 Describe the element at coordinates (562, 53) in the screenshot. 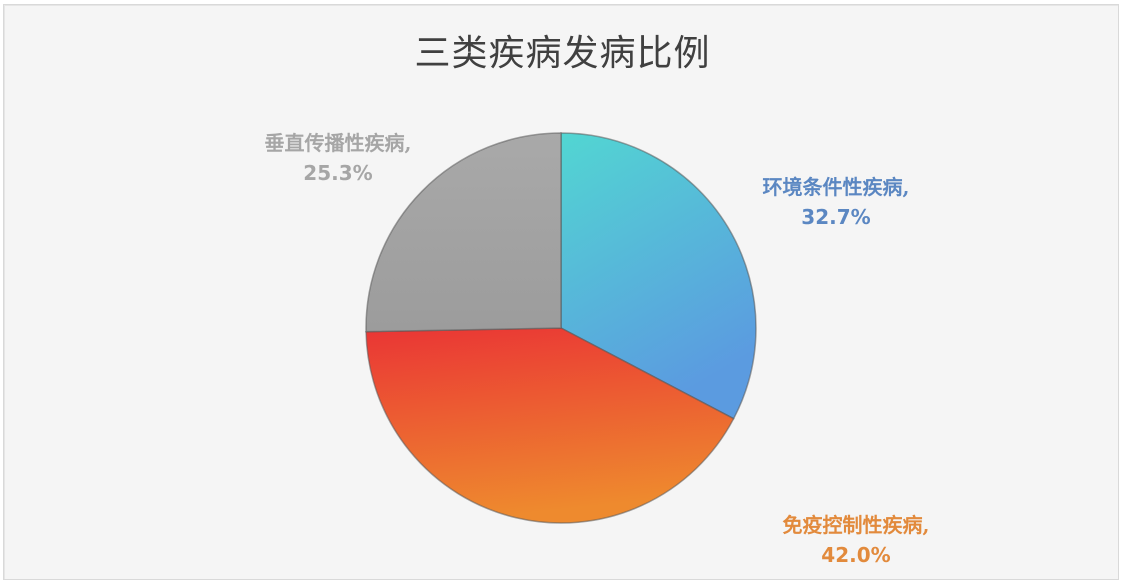

I see `chart-title: 三类疾病发病比例` at that location.